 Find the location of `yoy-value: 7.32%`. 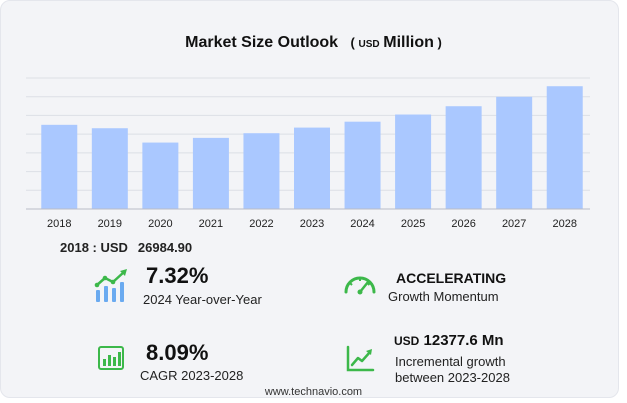

yoy-value: 7.32% is located at coordinates (177, 275).